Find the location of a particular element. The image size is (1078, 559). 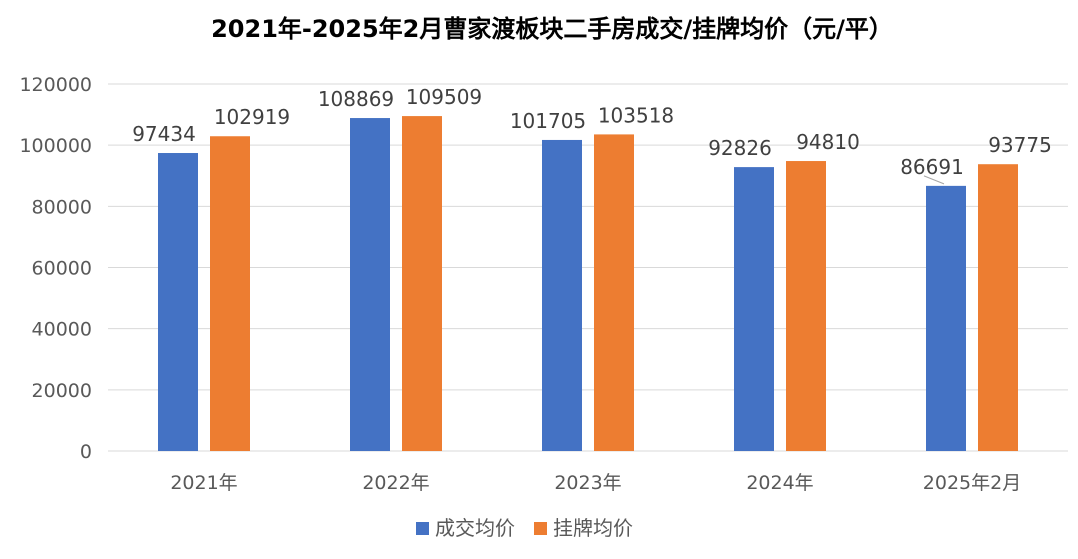

leader-line is located at coordinates (934, 180).